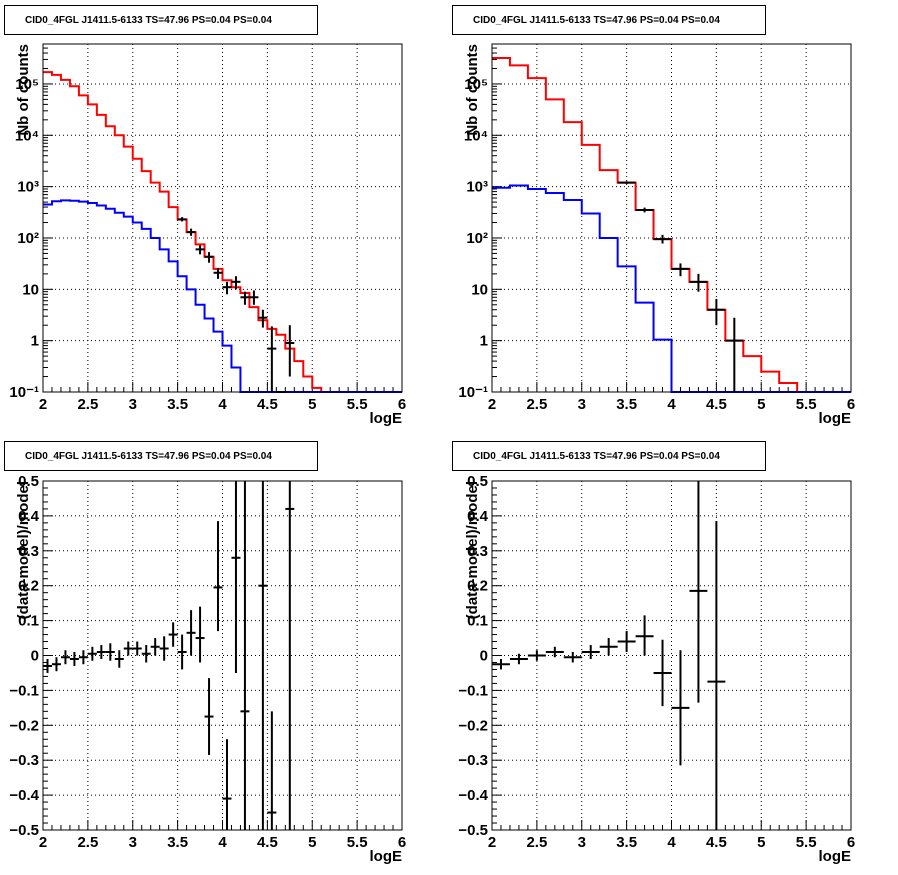  I want to click on y-tick-label: −0.5, so click(24, 830).